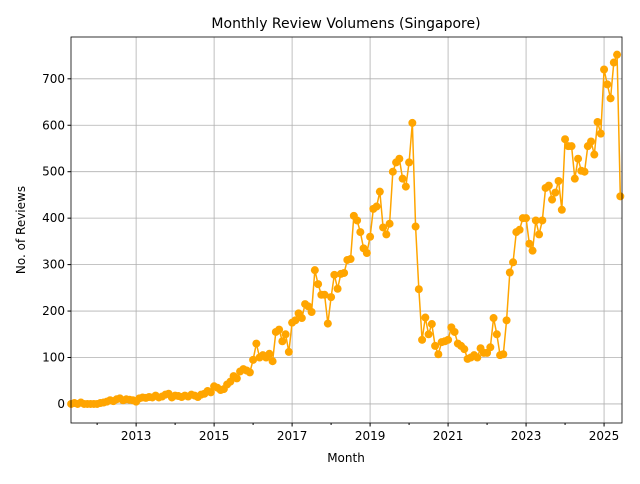 The height and width of the screenshot is (484, 640). What do you see at coordinates (53, 218) in the screenshot?
I see `y-tick-label: 400` at bounding box center [53, 218].